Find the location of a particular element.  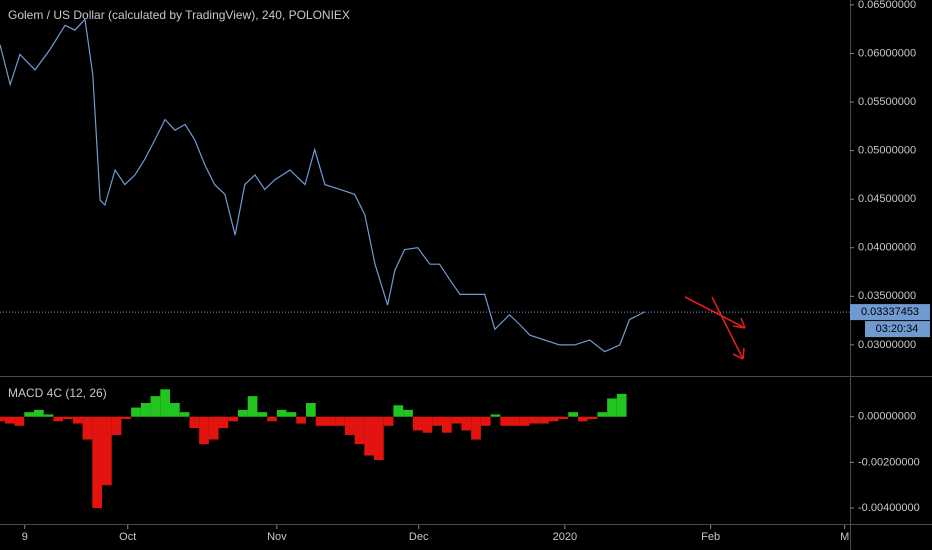

x-tick-label: 2020 is located at coordinates (565, 537).